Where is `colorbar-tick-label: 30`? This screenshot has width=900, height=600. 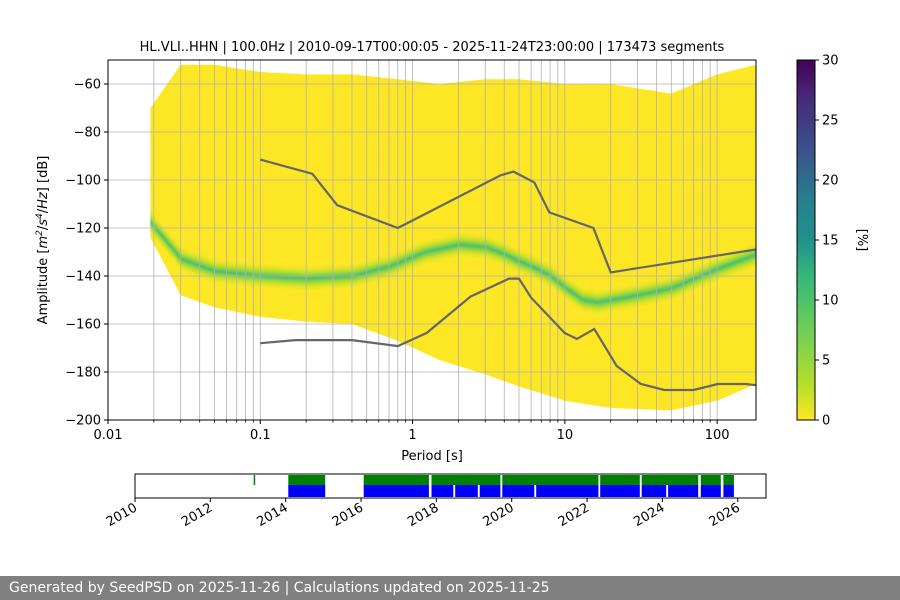
colorbar-tick-label: 30 is located at coordinates (830, 61).